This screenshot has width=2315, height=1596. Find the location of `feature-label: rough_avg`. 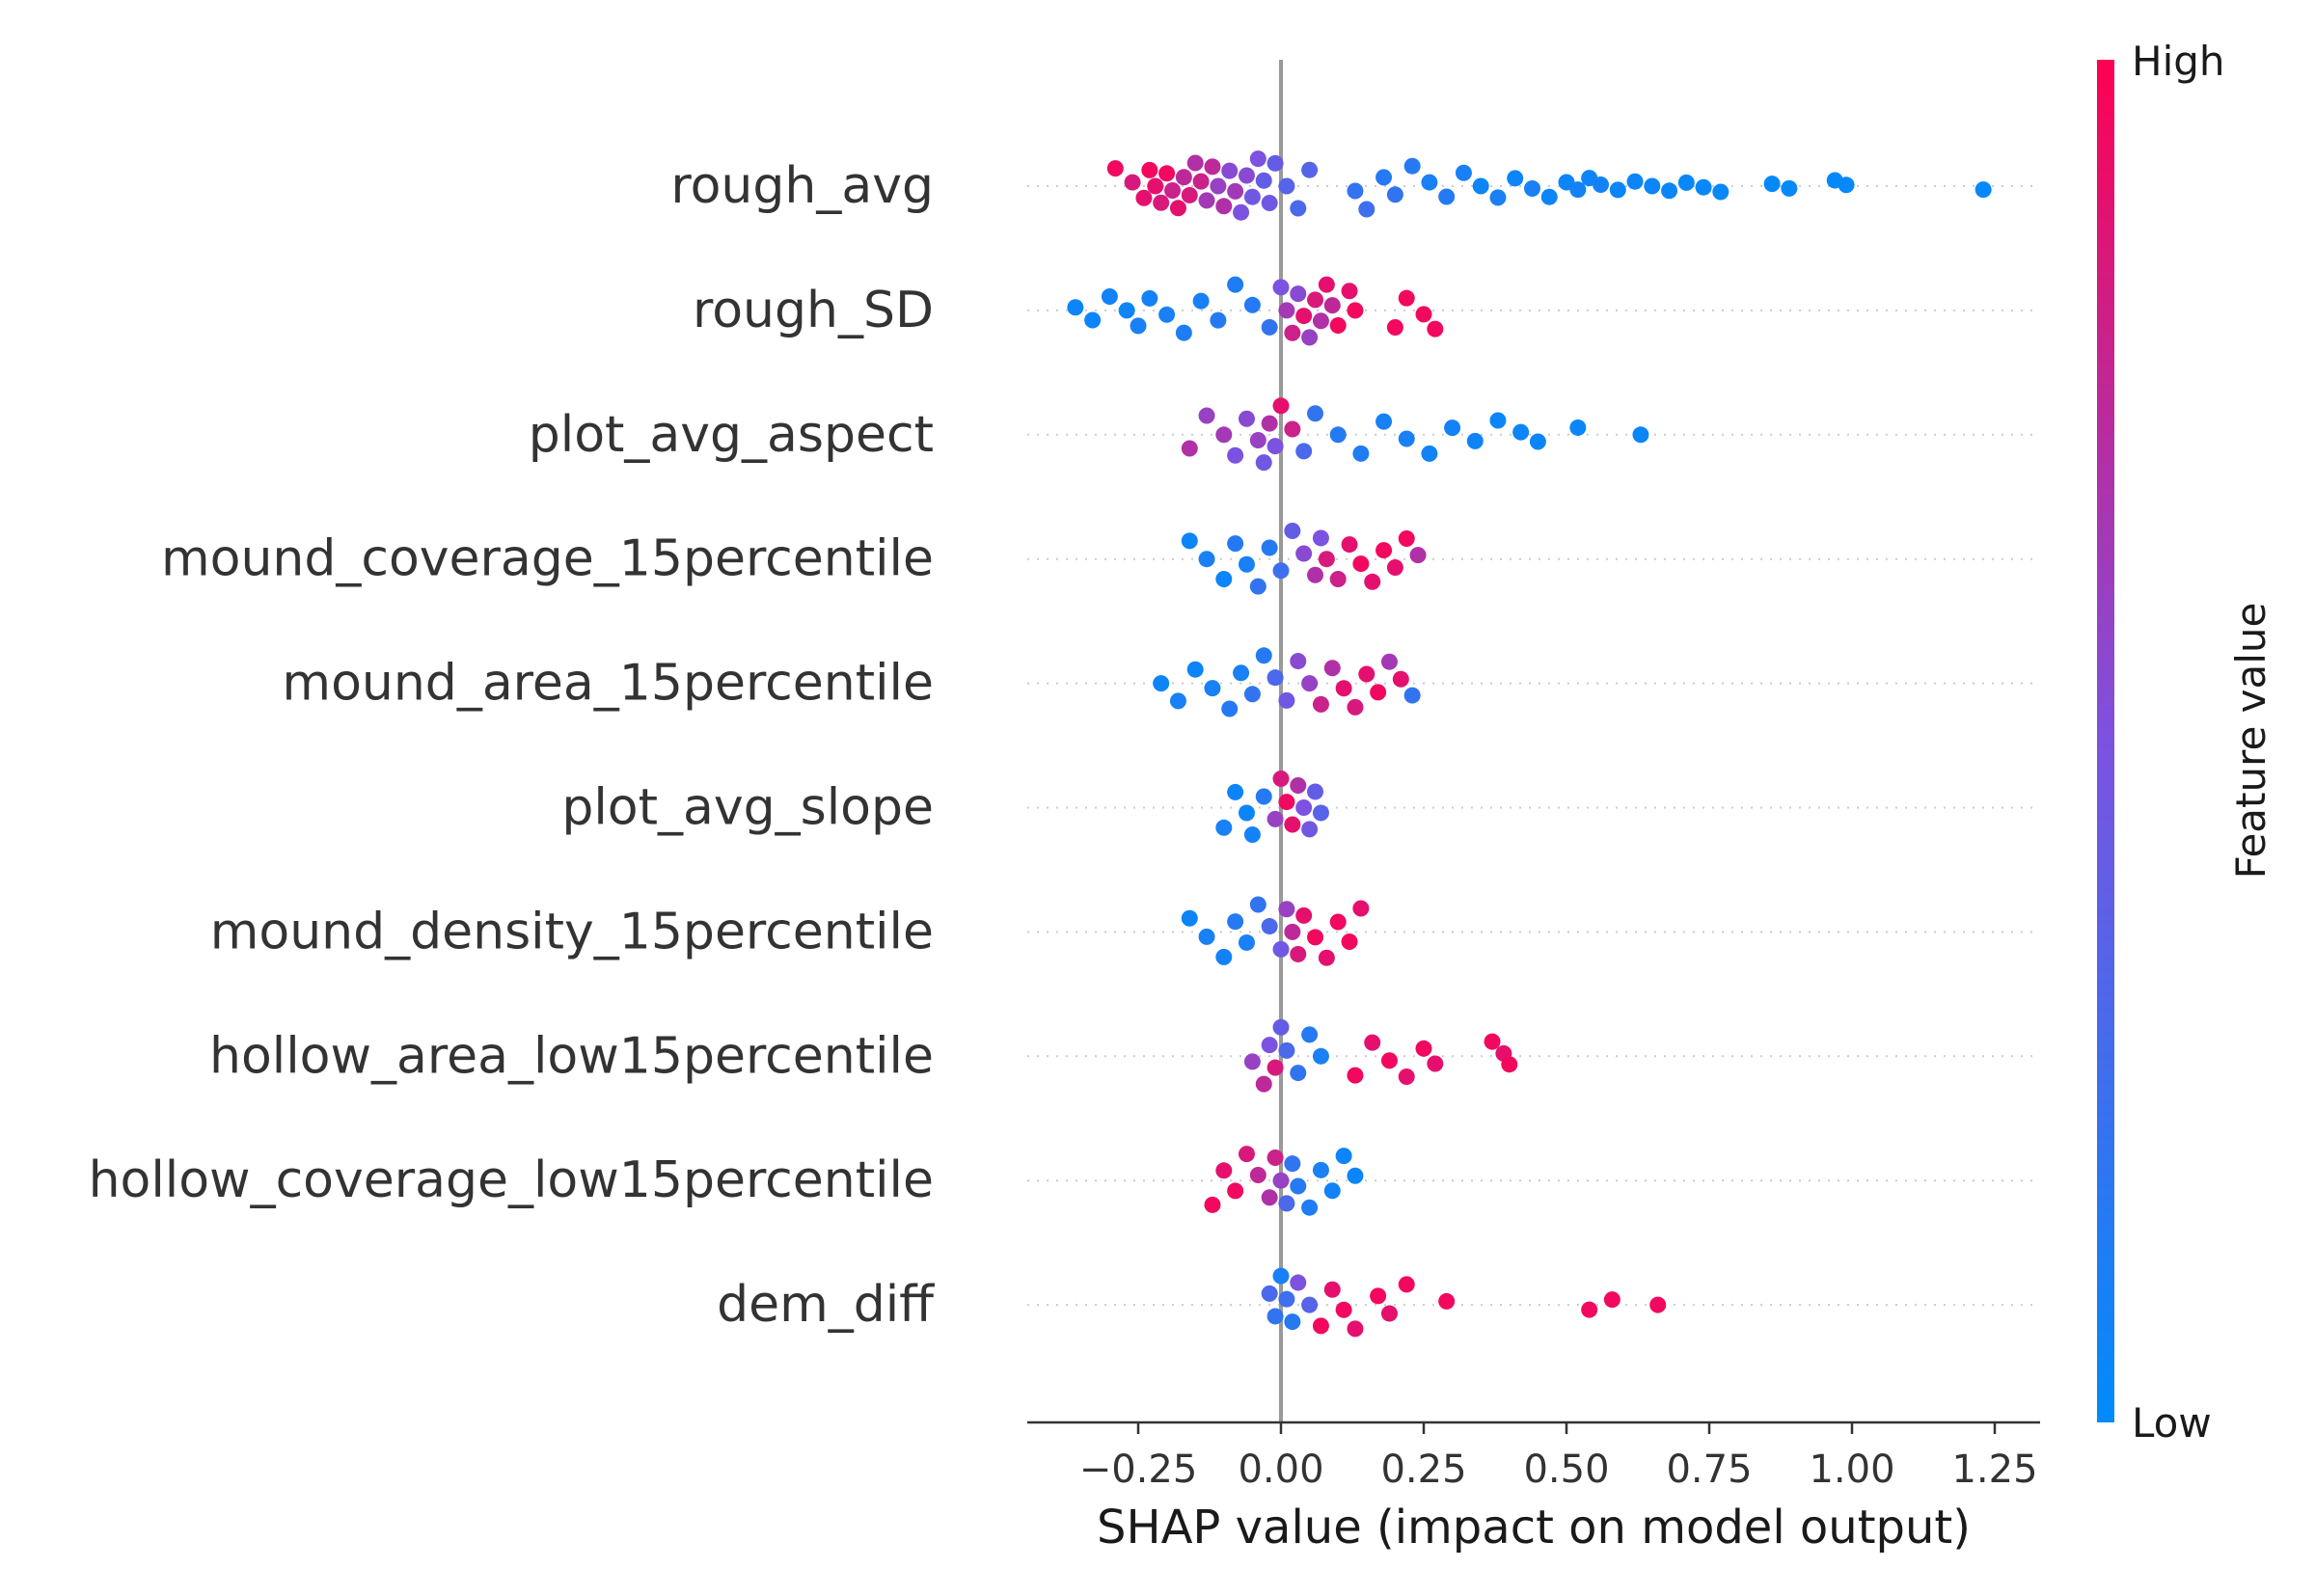

feature-label: rough_avg is located at coordinates (802, 186).